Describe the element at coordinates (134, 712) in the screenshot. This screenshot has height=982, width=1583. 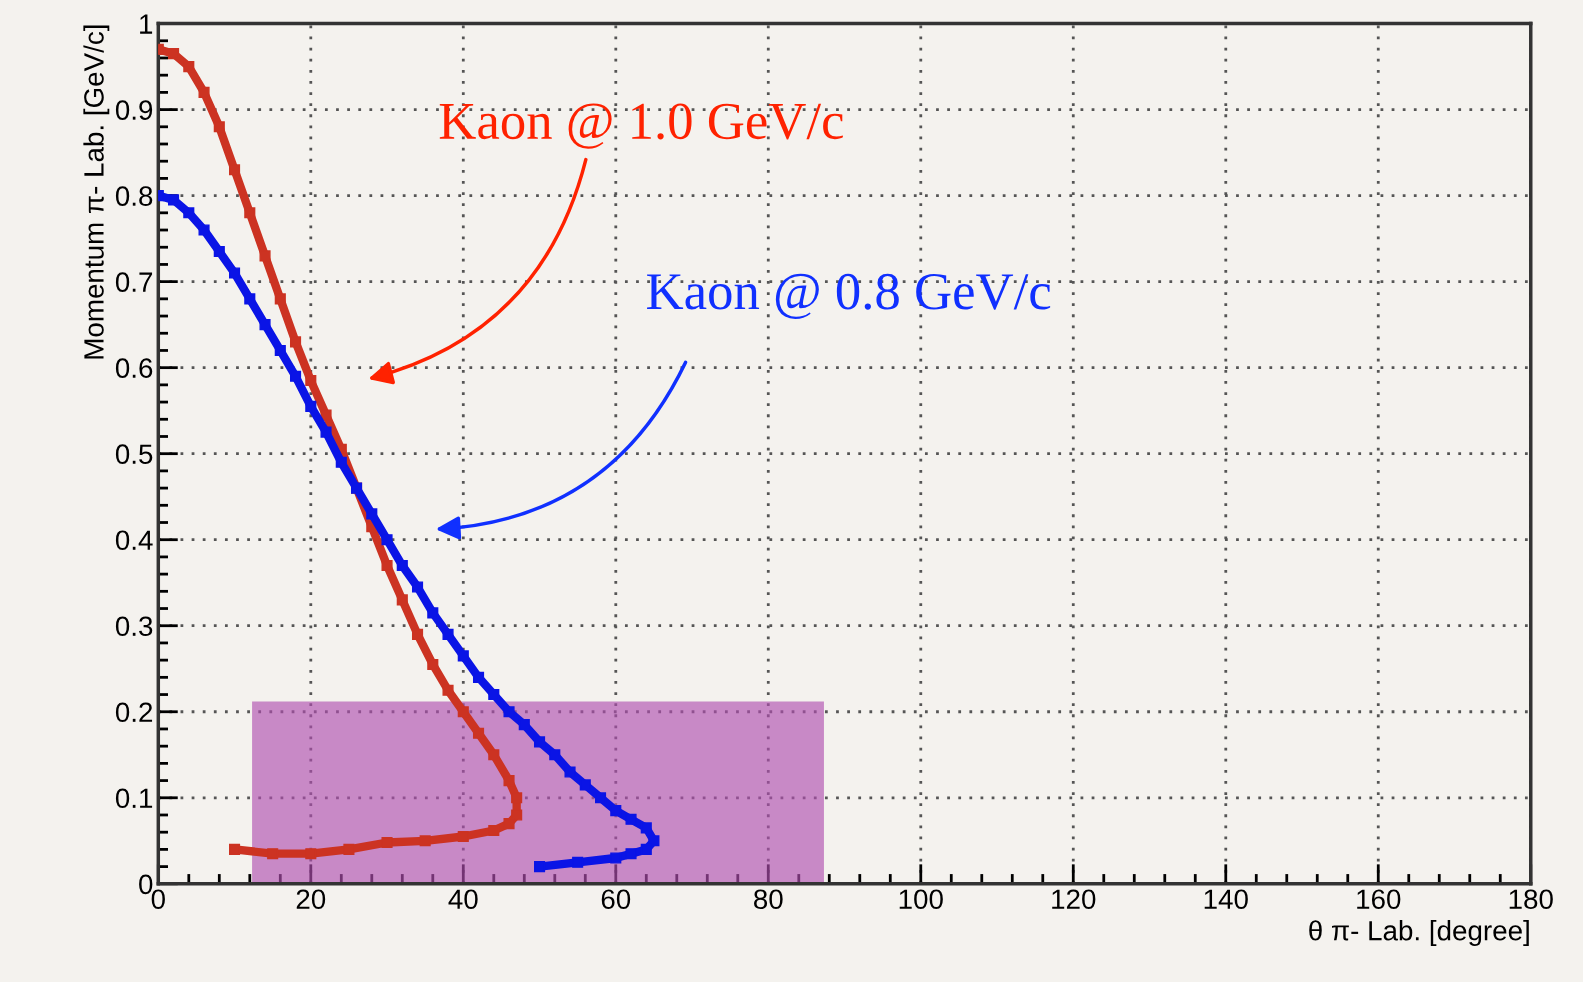
I see `y-tick-label: 0.2` at that location.